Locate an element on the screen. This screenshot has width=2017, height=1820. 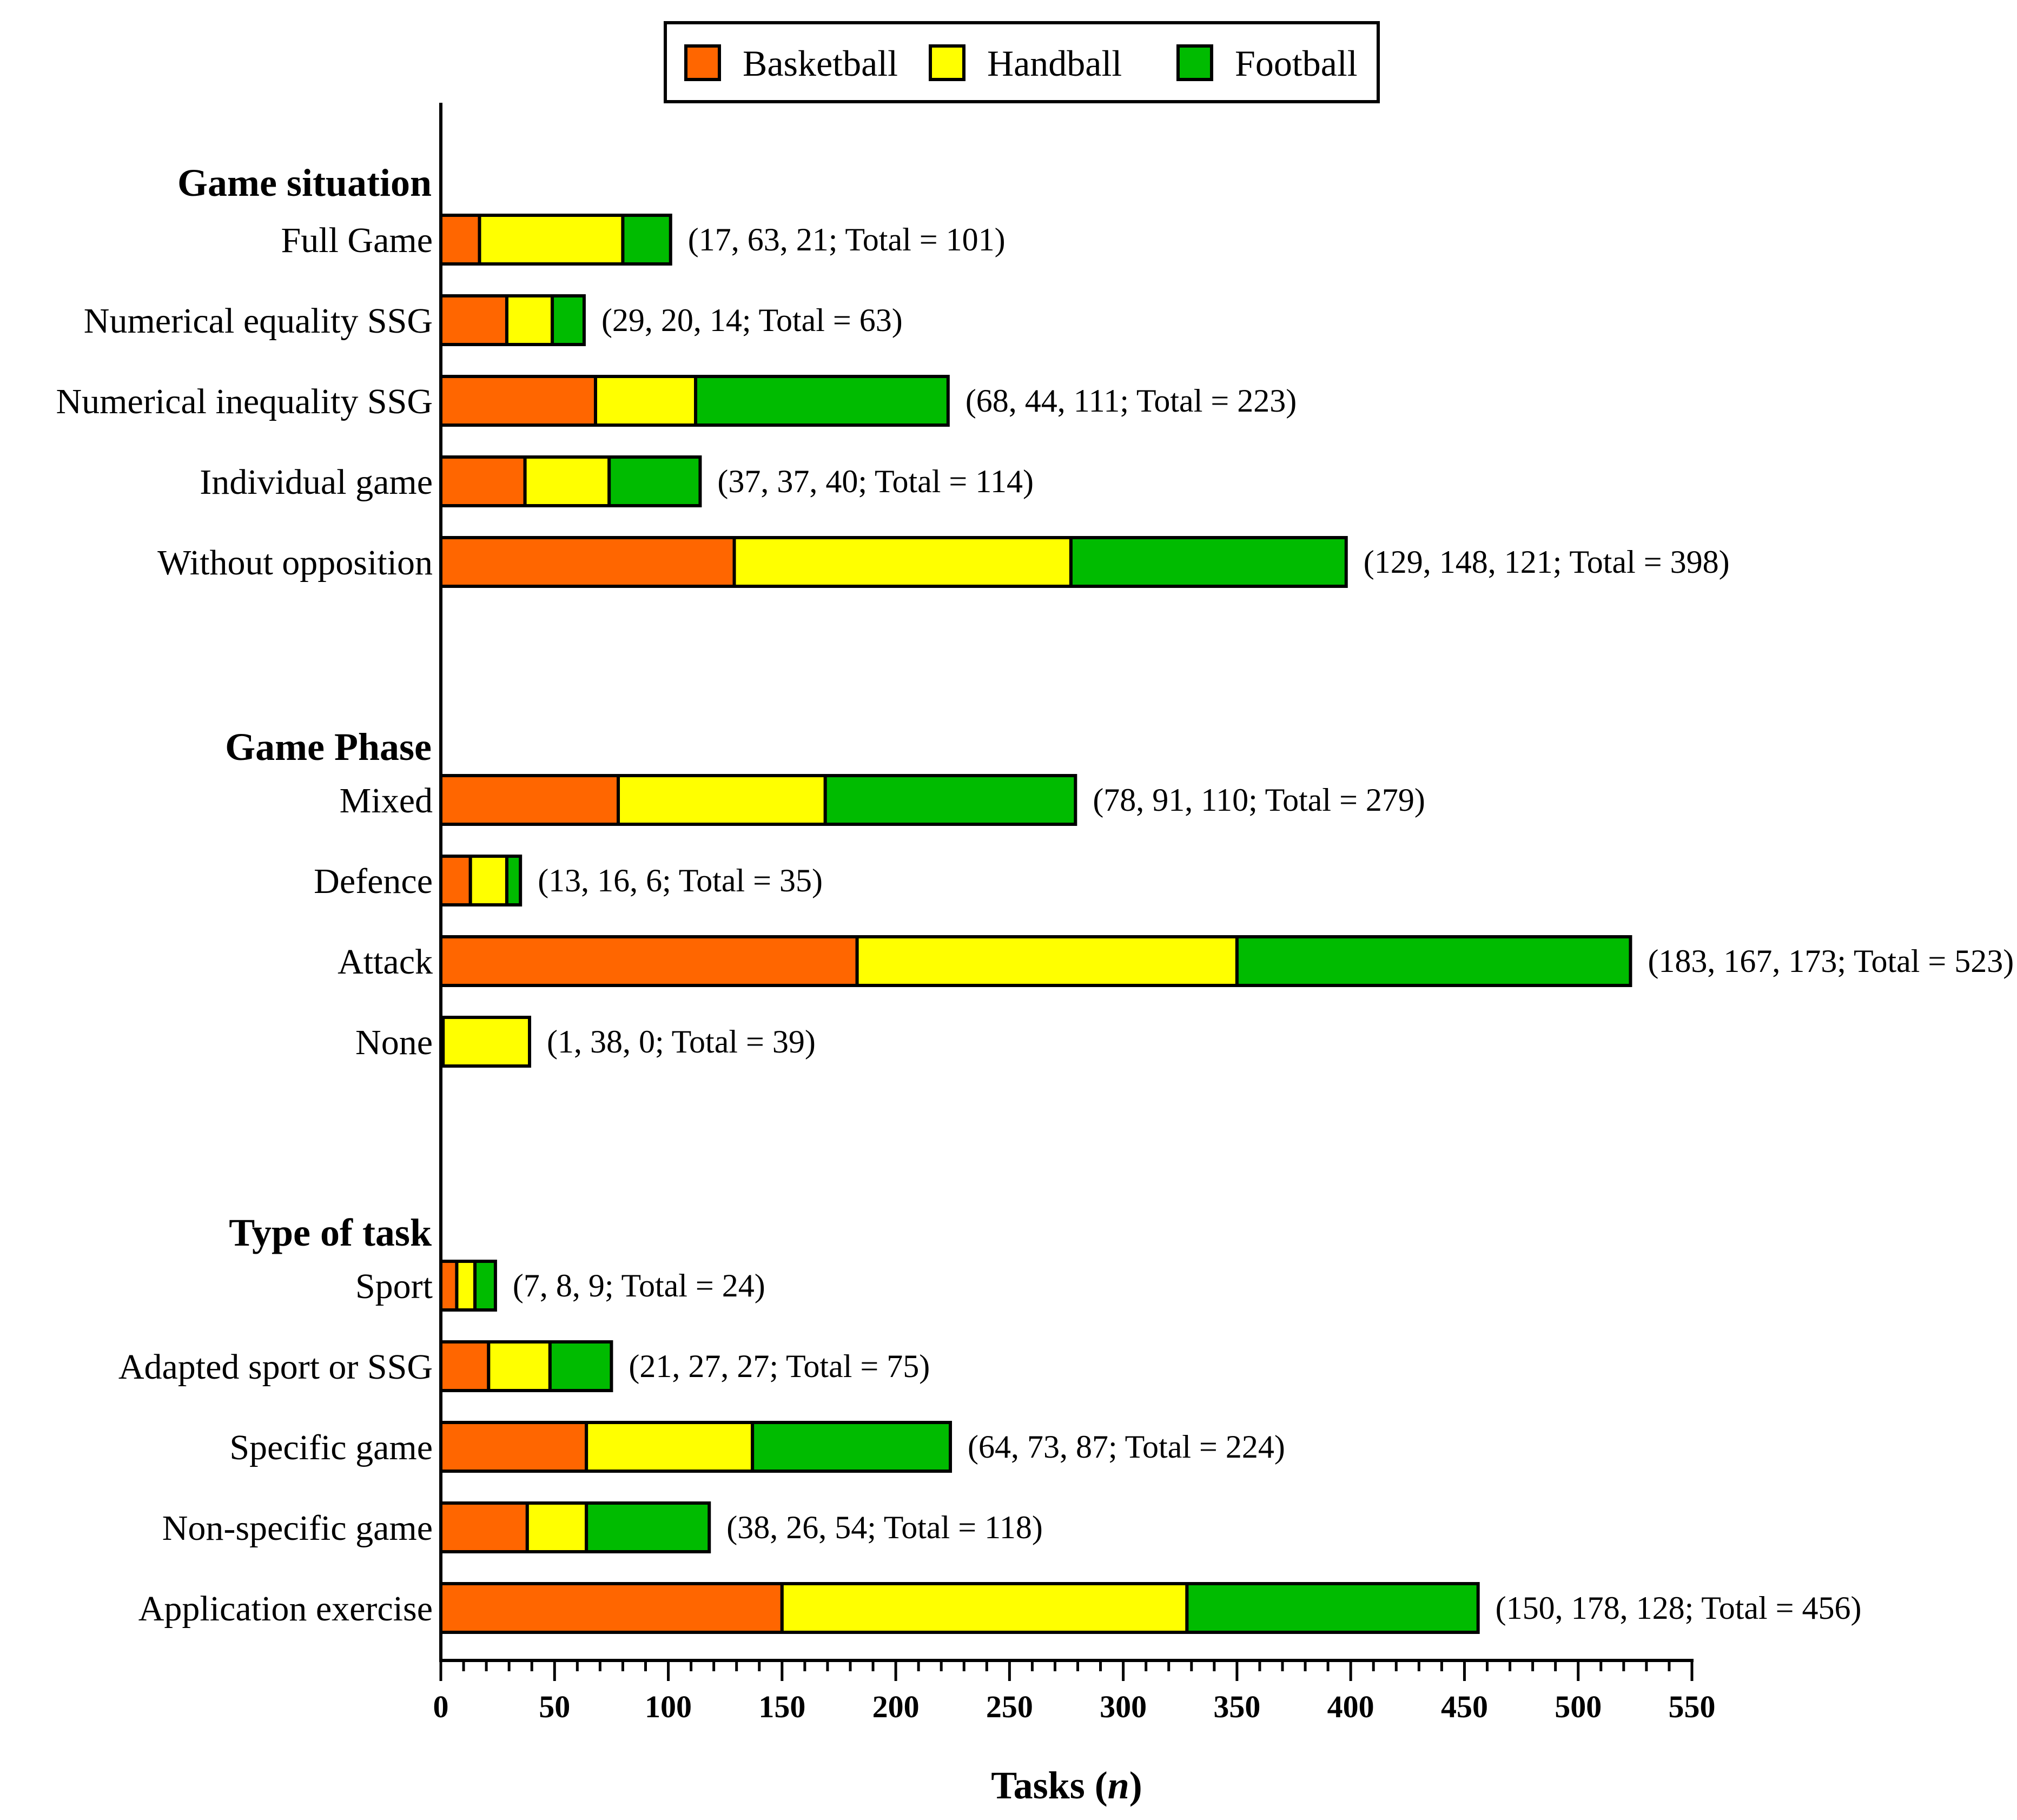
legend-label-basketball: Basketball is located at coordinates (820, 63).